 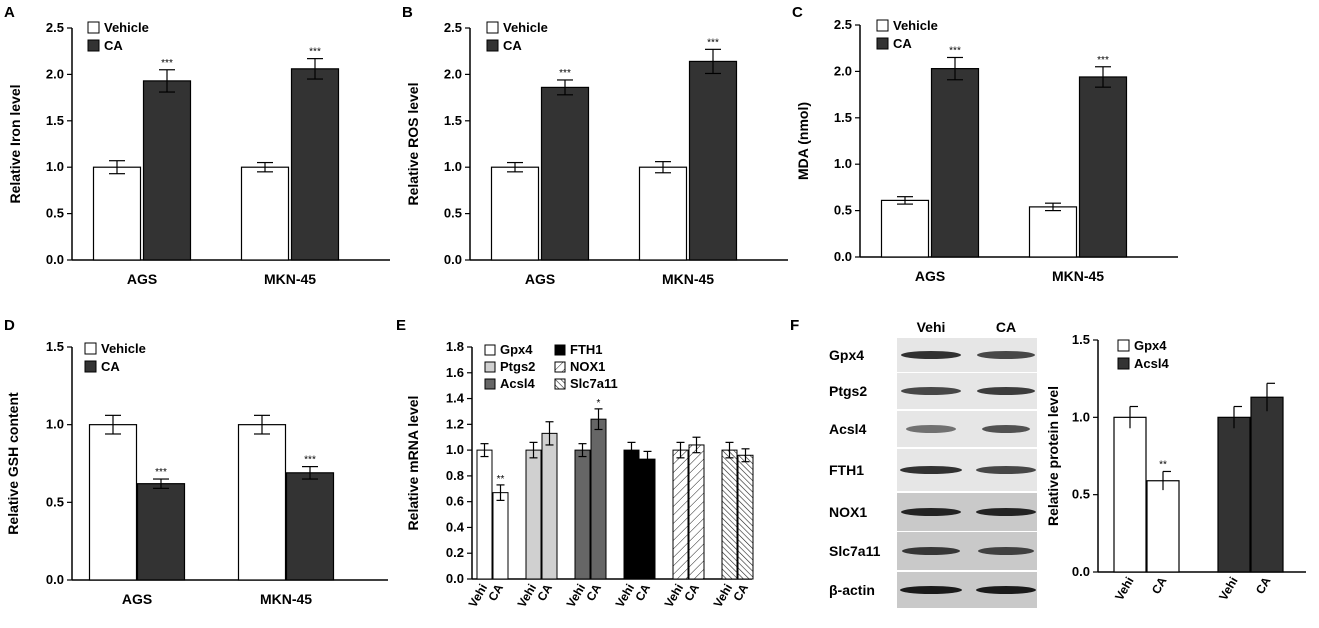 I want to click on blot-row-label: NOX1, so click(x=848, y=512).